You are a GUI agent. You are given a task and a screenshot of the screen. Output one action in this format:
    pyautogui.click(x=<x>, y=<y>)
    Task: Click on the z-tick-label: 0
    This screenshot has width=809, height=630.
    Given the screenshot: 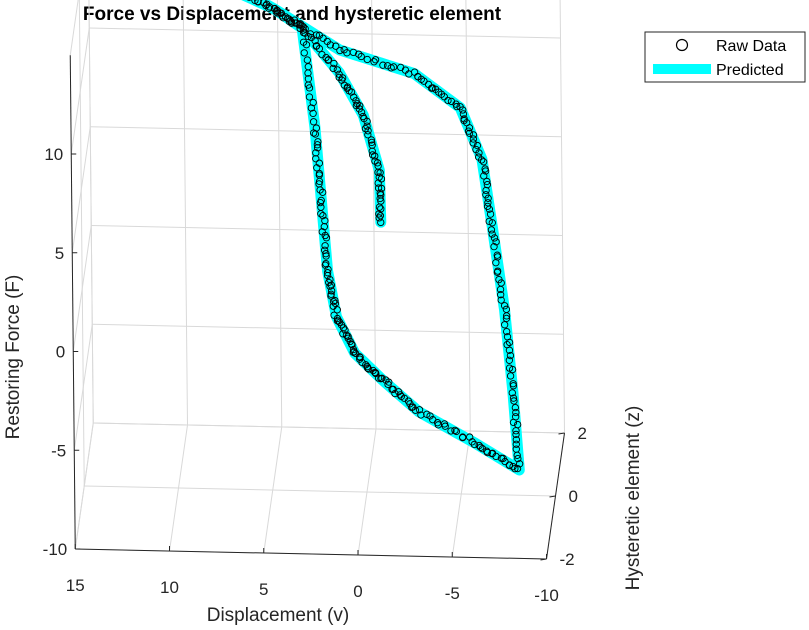 What is the action you would take?
    pyautogui.click(x=573, y=496)
    